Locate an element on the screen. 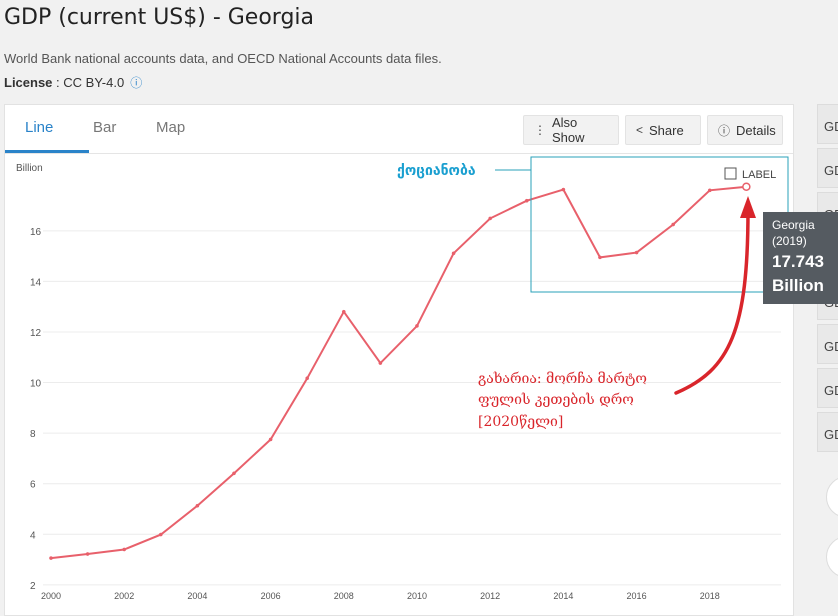  x-tick-label: 2014 is located at coordinates (563, 596).